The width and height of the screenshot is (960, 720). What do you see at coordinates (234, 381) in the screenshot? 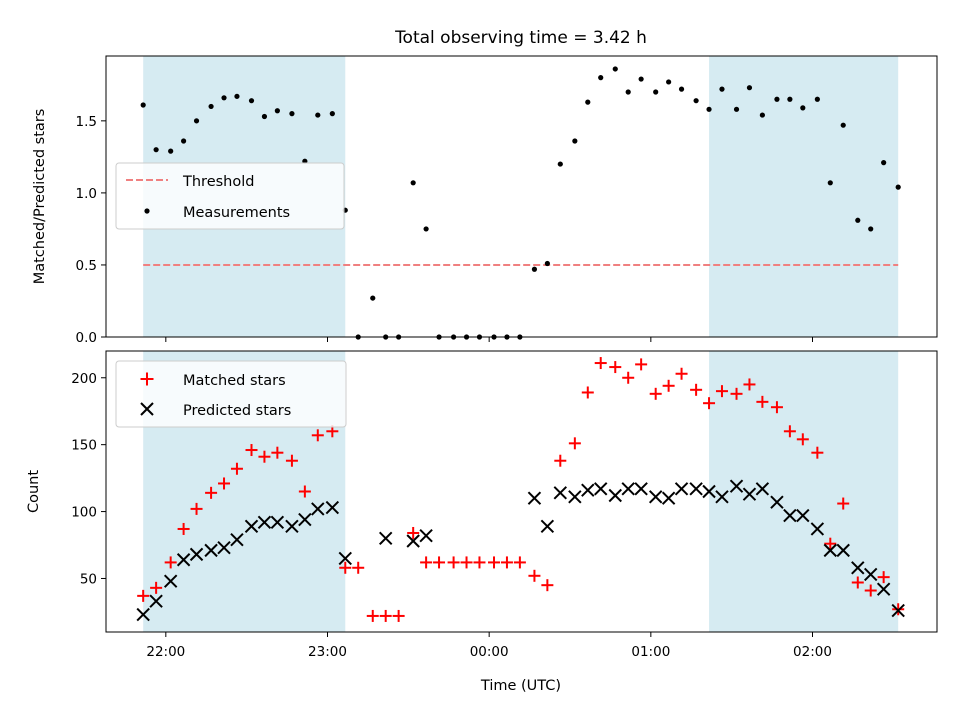
I see `legend-matched-label: Matched stars` at bounding box center [234, 381].